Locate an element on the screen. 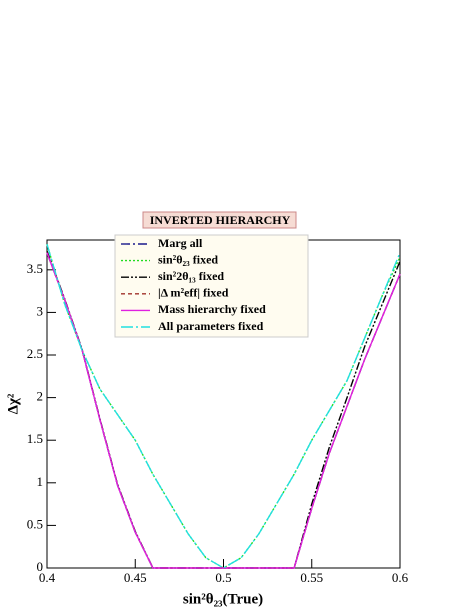 The height and width of the screenshot is (612, 473). legend-label: Marg all is located at coordinates (180, 243).